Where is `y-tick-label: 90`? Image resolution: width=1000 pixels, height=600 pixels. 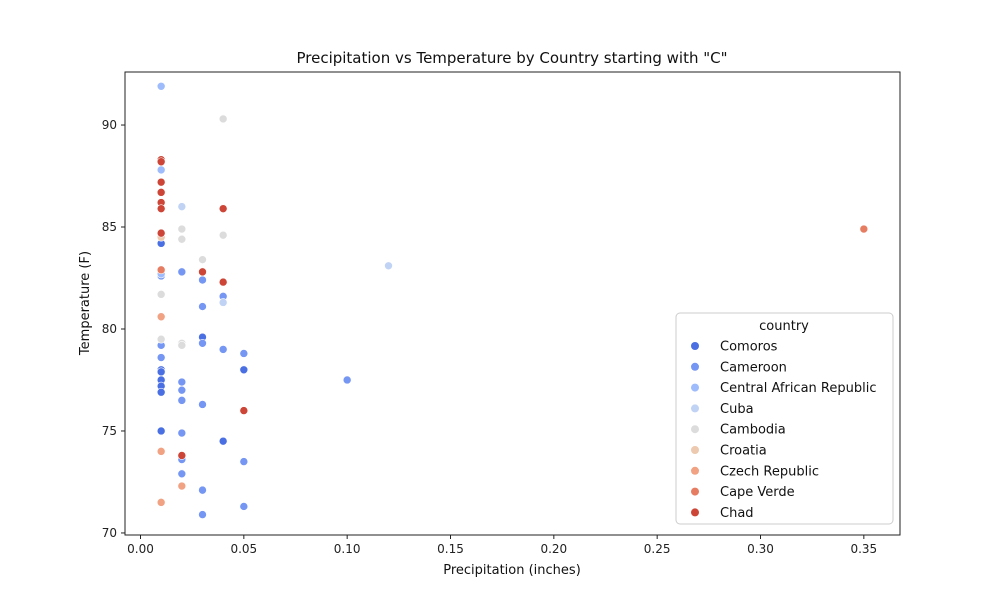 y-tick-label: 90 is located at coordinates (109, 125).